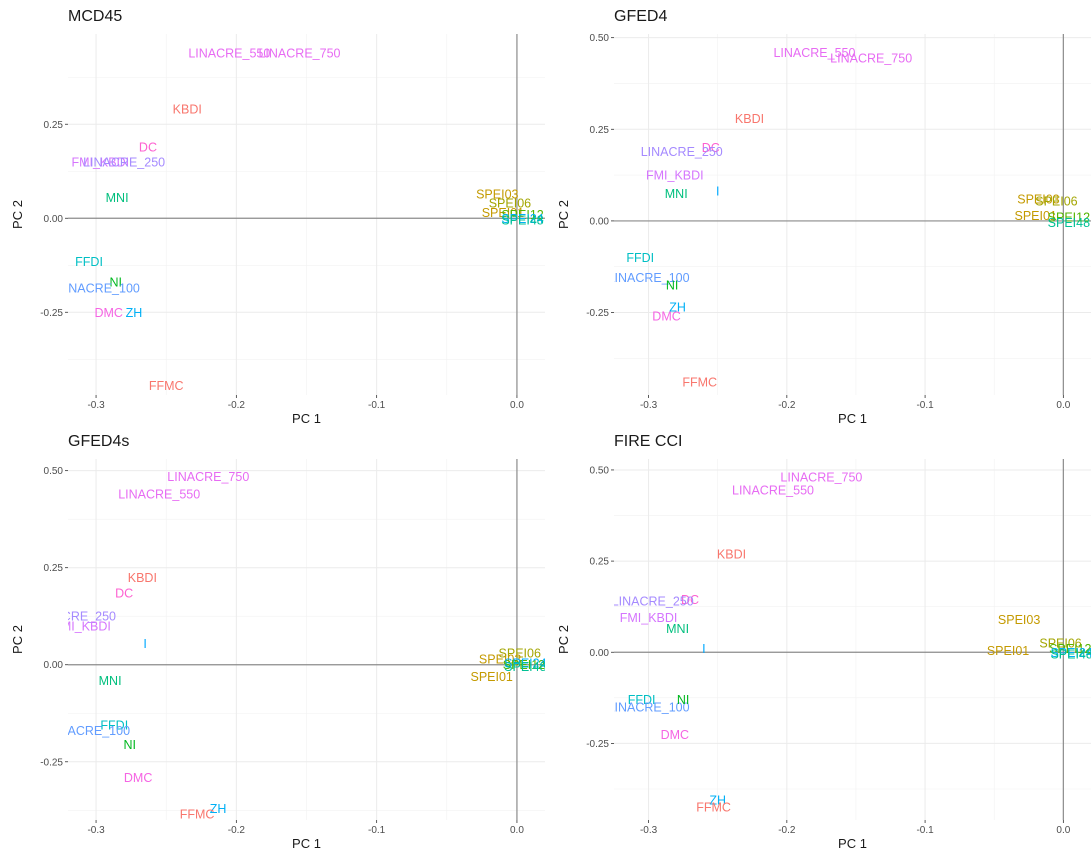 The height and width of the screenshot is (850, 1091). I want to click on chart-title: GFED4, so click(641, 16).